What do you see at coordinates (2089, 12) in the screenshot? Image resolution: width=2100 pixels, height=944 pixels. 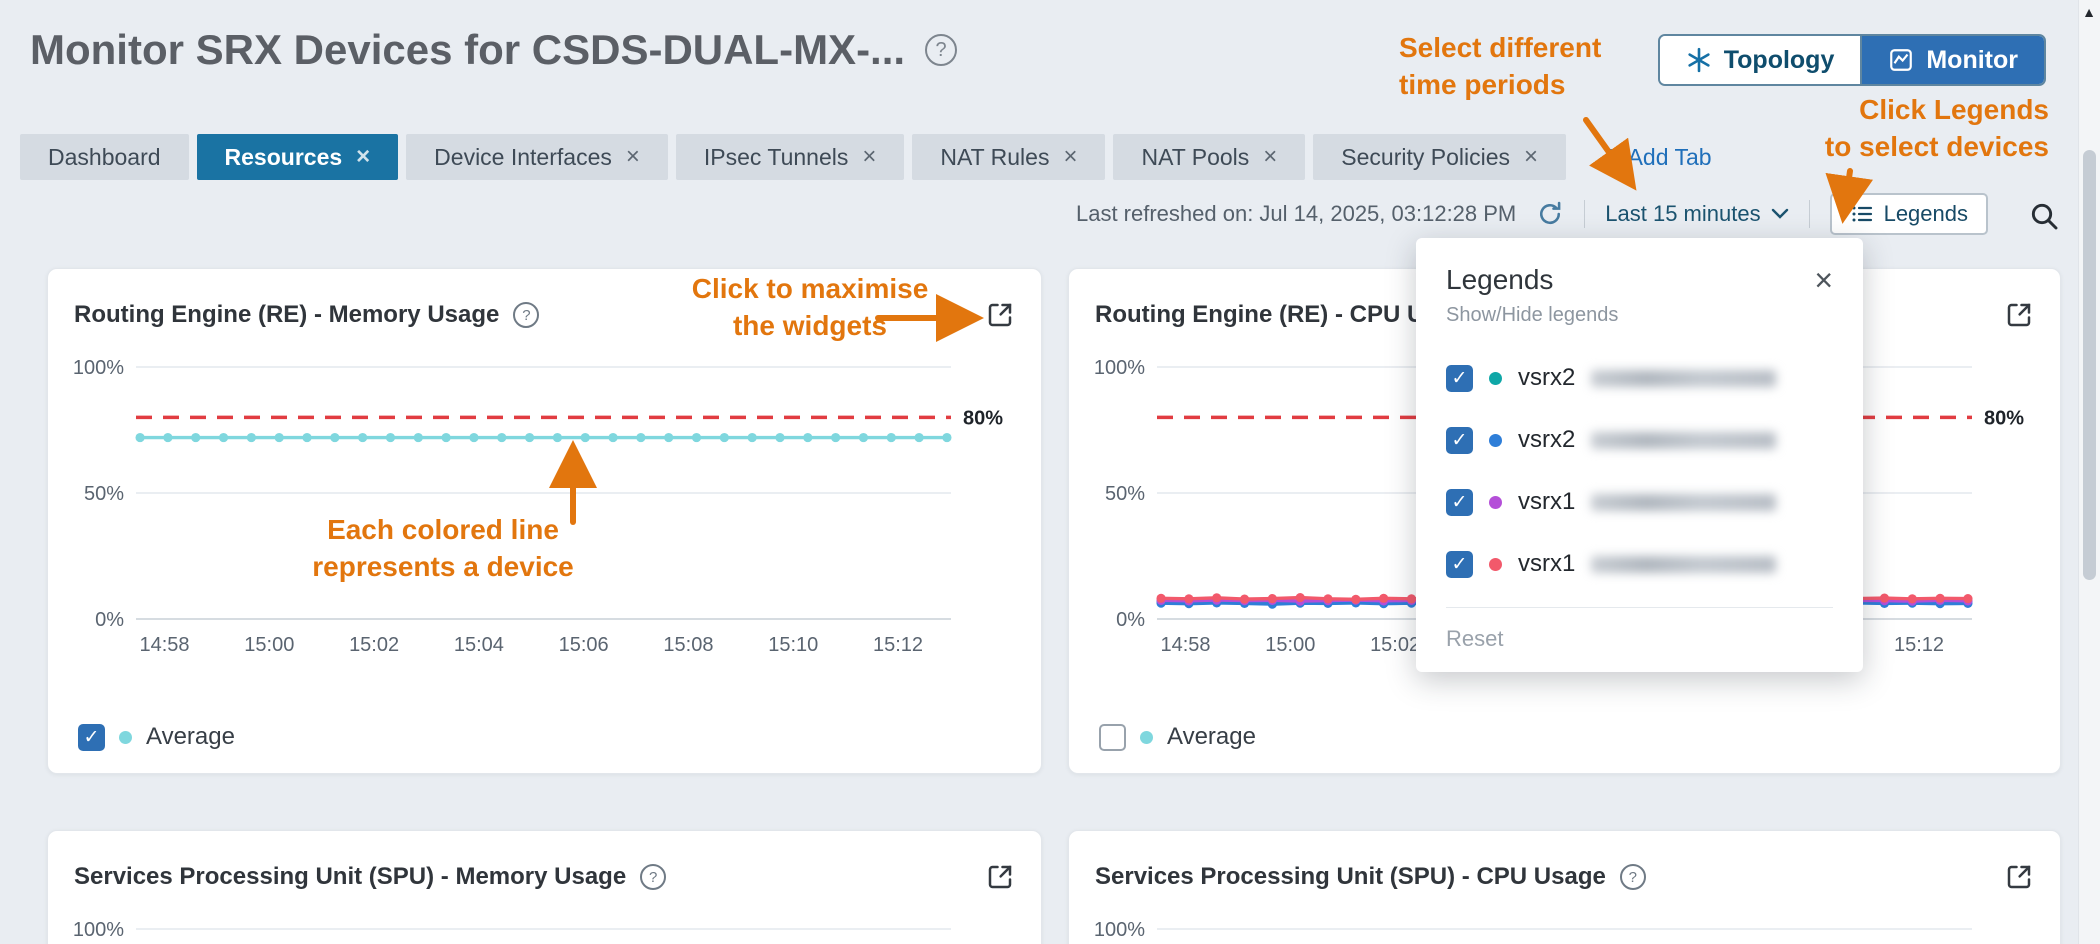 I see `scroll-up-icon: ▲` at bounding box center [2089, 12].